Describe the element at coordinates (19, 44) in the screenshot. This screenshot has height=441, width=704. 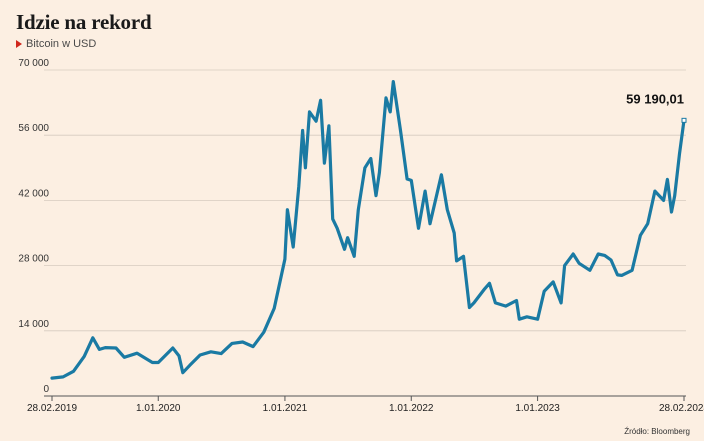
I see `triangle-right-icon` at that location.